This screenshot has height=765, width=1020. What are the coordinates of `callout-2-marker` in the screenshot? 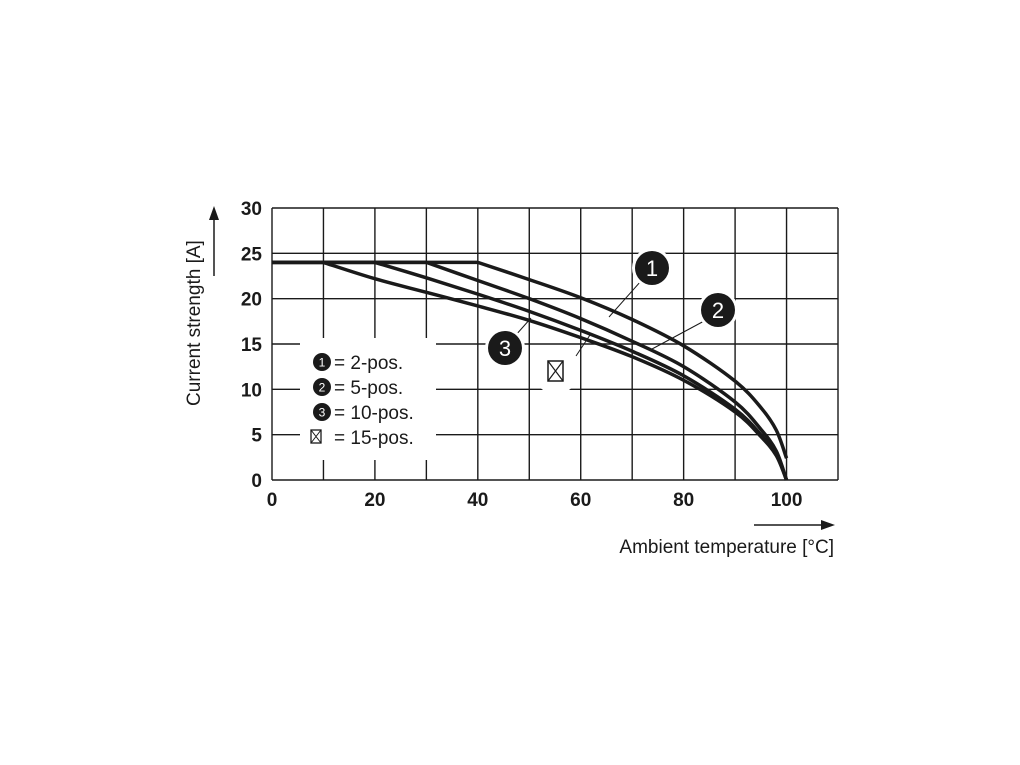 It's located at (718, 310).